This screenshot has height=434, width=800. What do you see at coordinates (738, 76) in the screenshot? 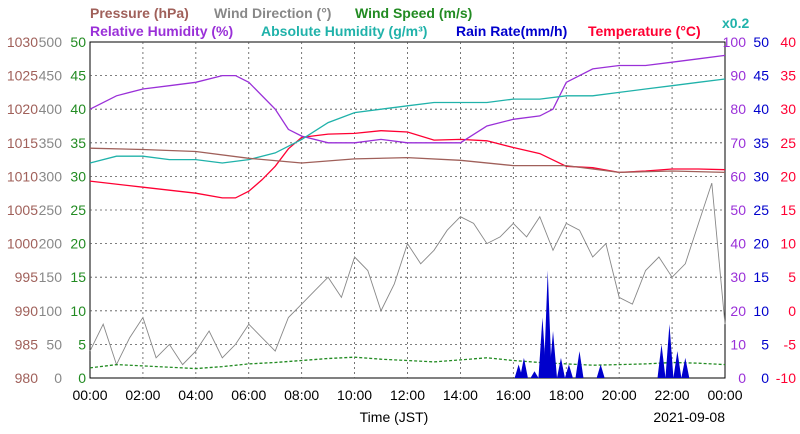
I see `y-tick-rh: 90` at bounding box center [738, 76].